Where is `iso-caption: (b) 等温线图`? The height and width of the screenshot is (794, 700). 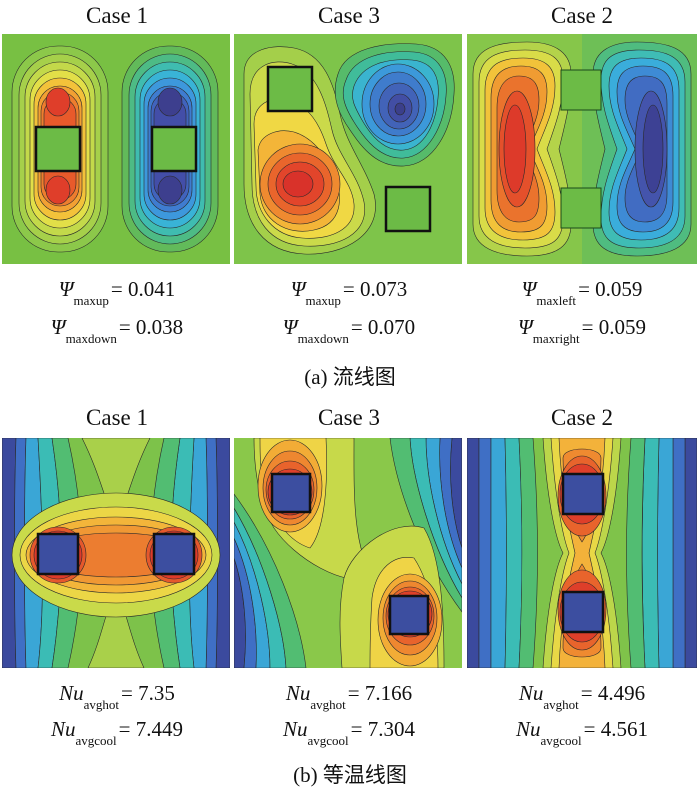
iso-caption: (b) 等温线图 is located at coordinates (350, 775).